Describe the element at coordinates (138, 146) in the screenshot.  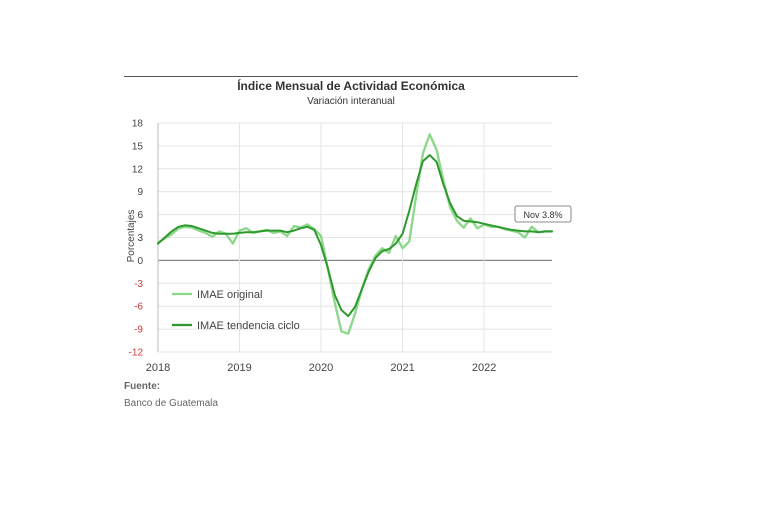
I see `y-tick-label: 15` at that location.